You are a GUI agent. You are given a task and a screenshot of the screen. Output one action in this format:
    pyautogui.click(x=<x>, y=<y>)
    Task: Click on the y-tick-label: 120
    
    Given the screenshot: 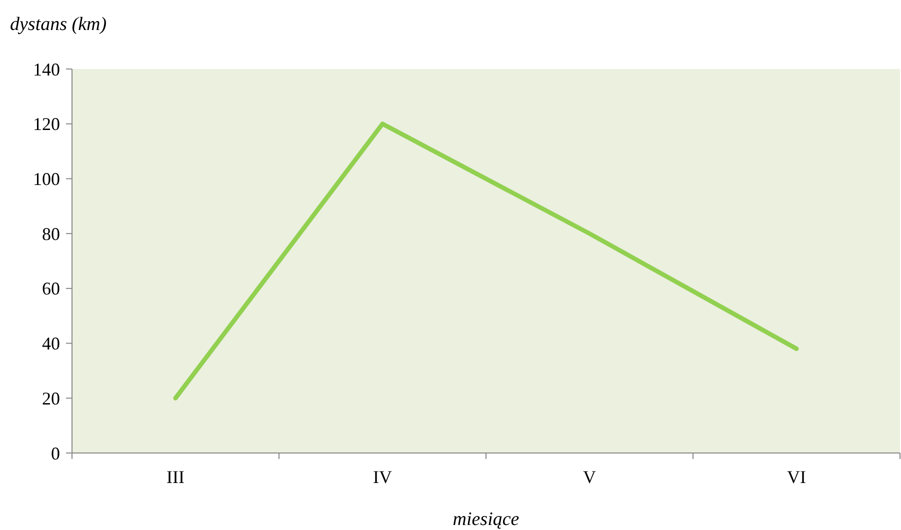 What is the action you would take?
    pyautogui.click(x=46, y=124)
    